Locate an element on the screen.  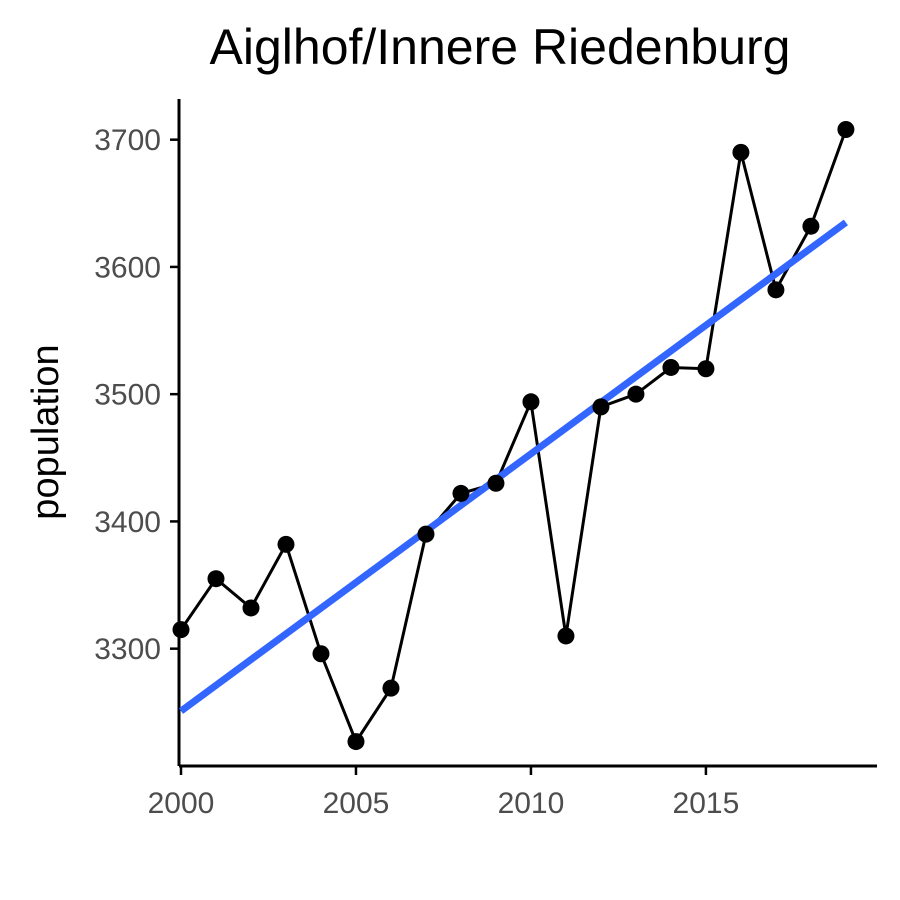
y-tick-label: 3600 is located at coordinates (127, 267).